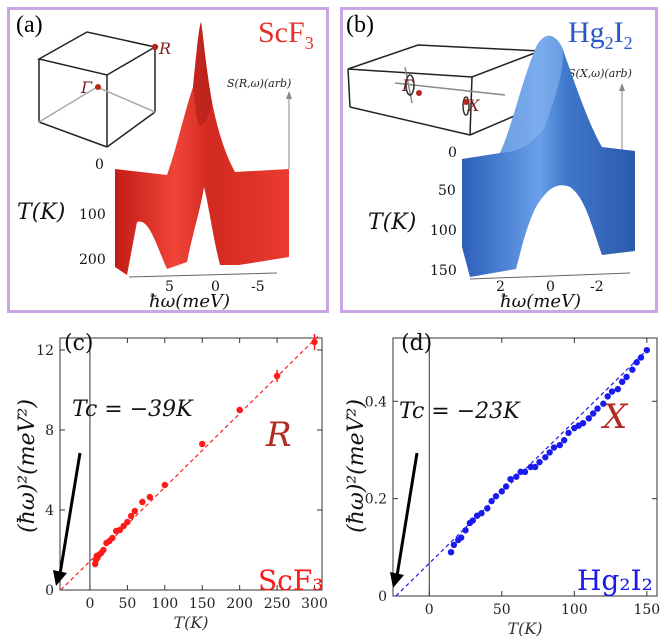 The width and height of the screenshot is (667, 641). I want to click on panel-b-w-tick-2: -2, so click(597, 287).